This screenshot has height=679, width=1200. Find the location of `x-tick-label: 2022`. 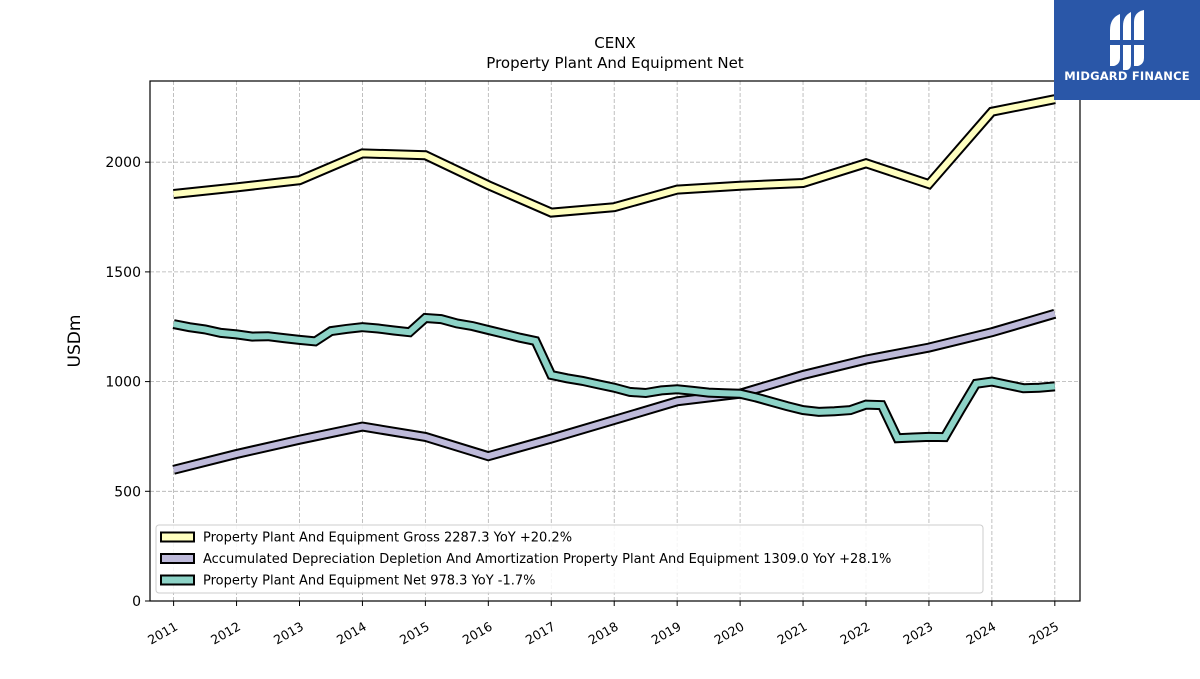

x-tick-label: 2022 is located at coordinates (854, 633).